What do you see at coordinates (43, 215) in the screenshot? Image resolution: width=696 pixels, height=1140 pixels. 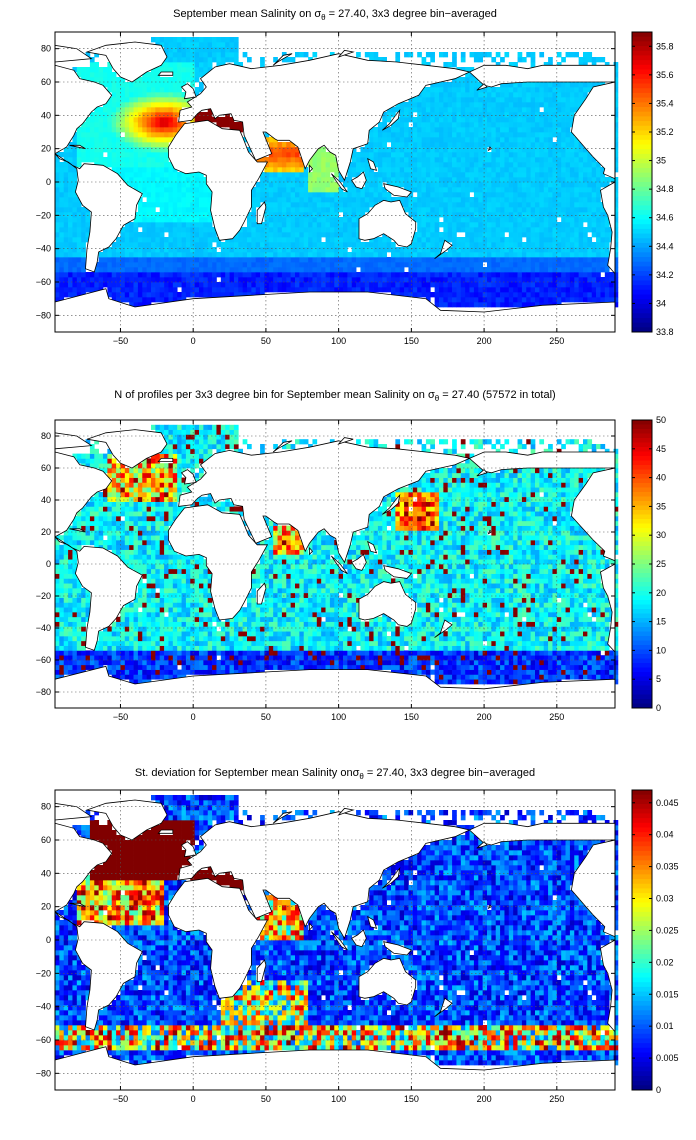 I see `y-tick-label: −20` at bounding box center [43, 215].